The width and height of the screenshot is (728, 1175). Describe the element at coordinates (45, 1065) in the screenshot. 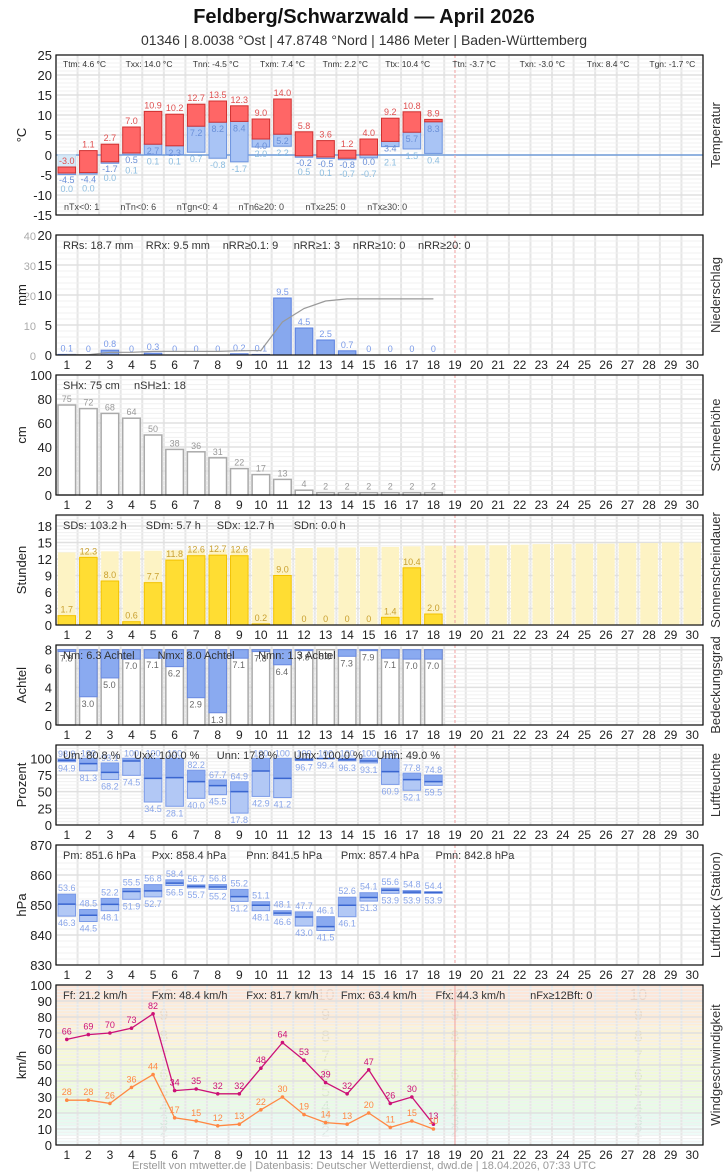

I see `y-tick-label: 50` at that location.